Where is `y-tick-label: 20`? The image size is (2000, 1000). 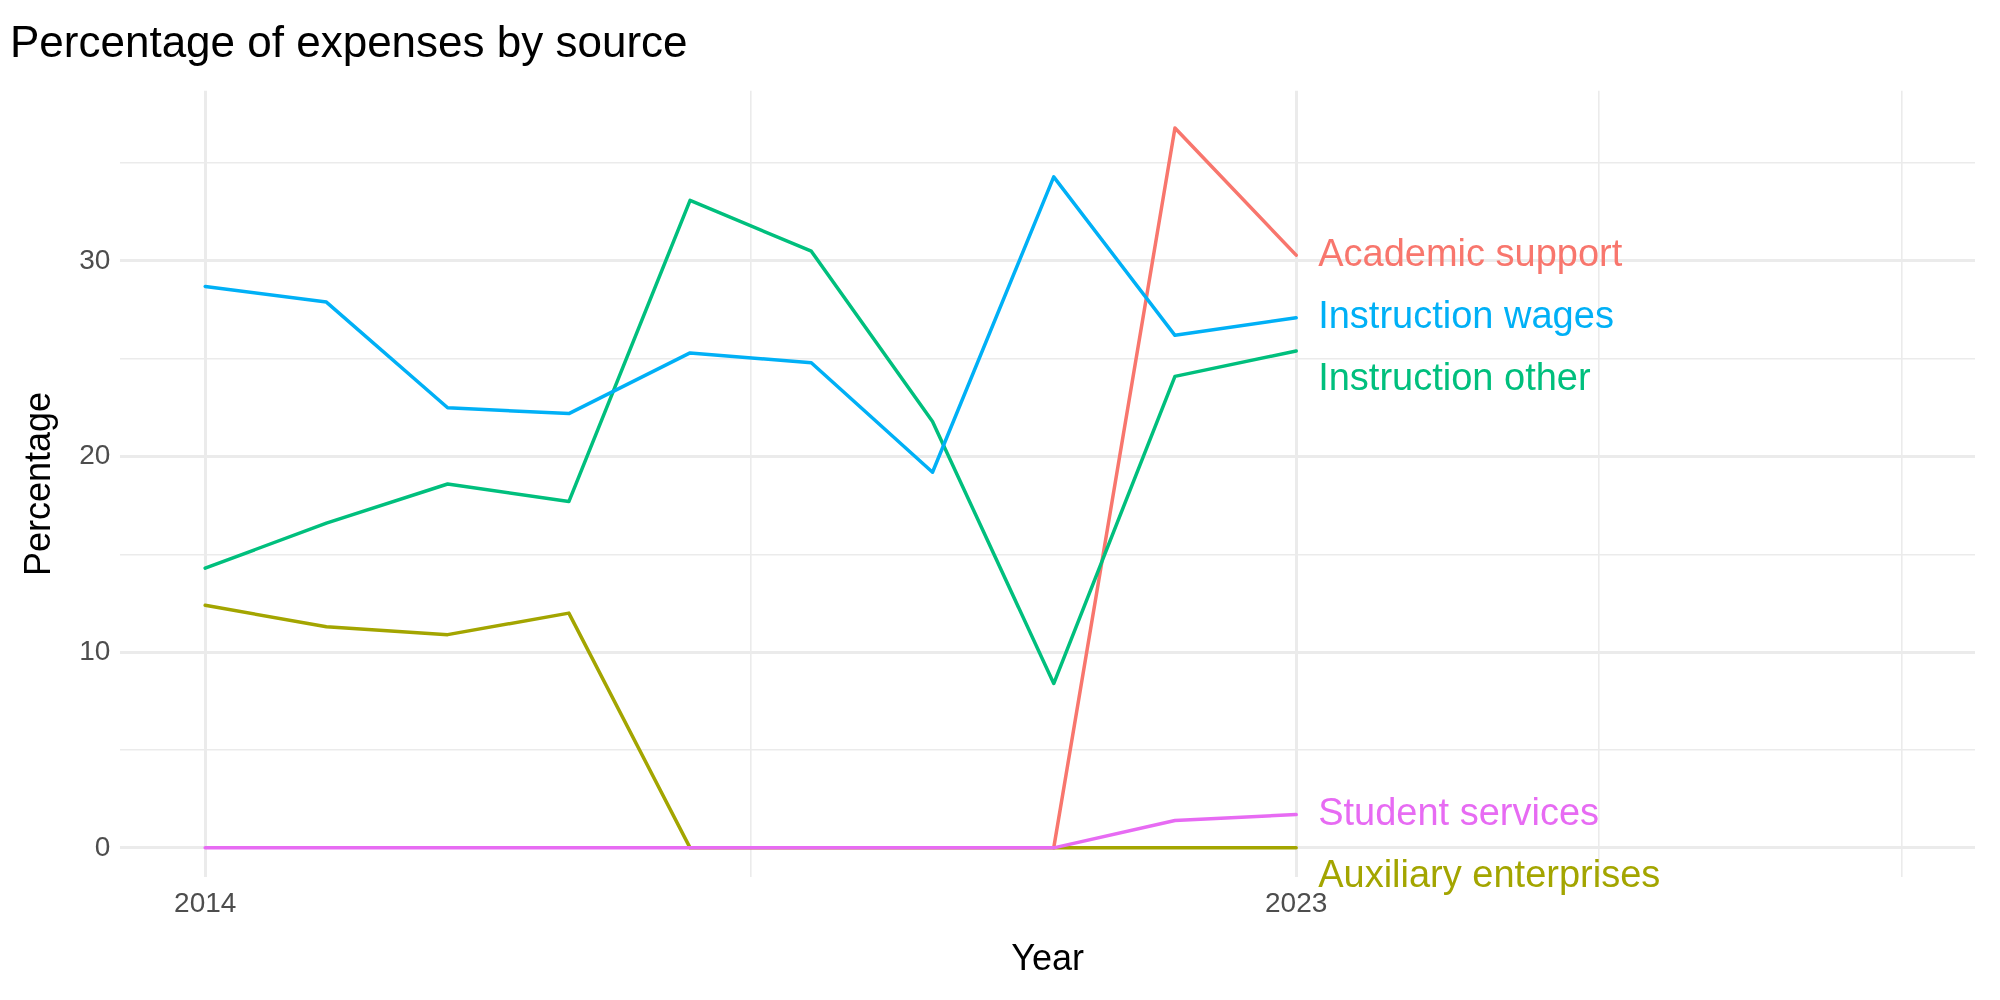 y-tick-label: 20 is located at coordinates (95, 455).